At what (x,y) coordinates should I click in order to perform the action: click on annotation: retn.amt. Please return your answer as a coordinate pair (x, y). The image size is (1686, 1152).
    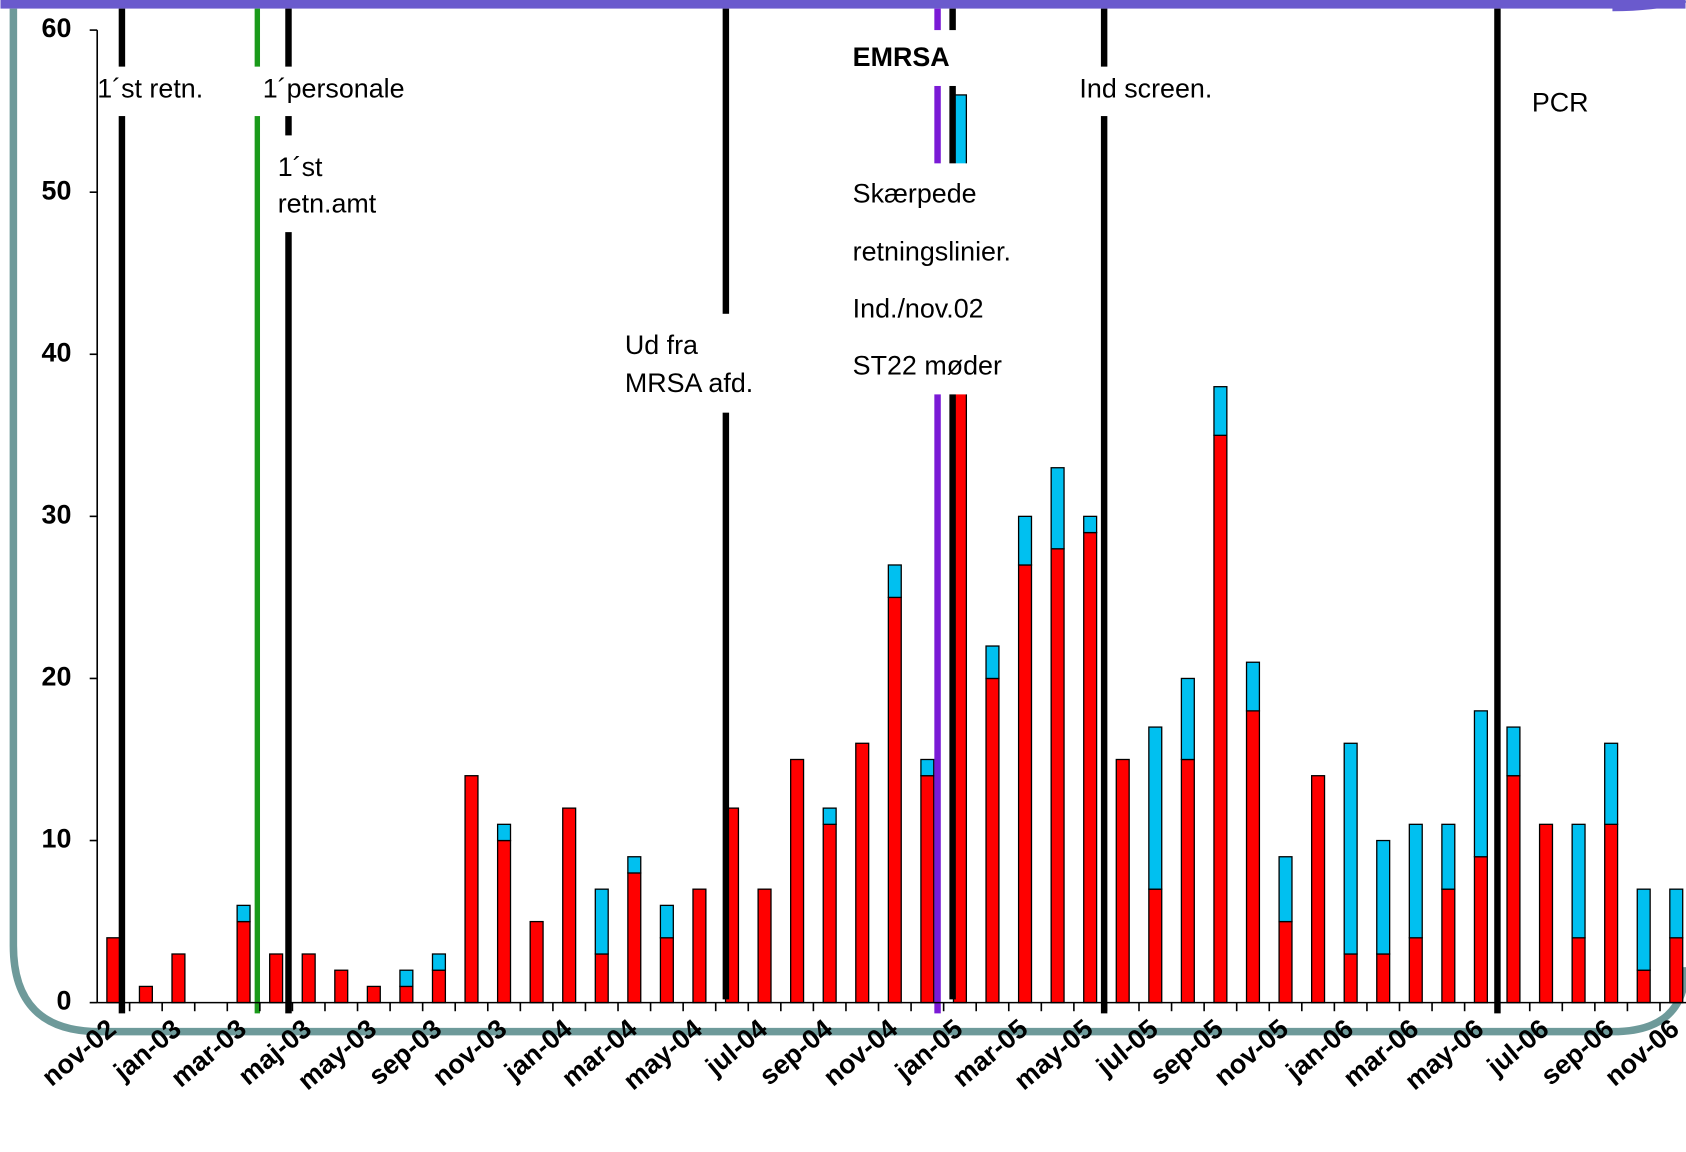
    Looking at the image, I should click on (327, 203).